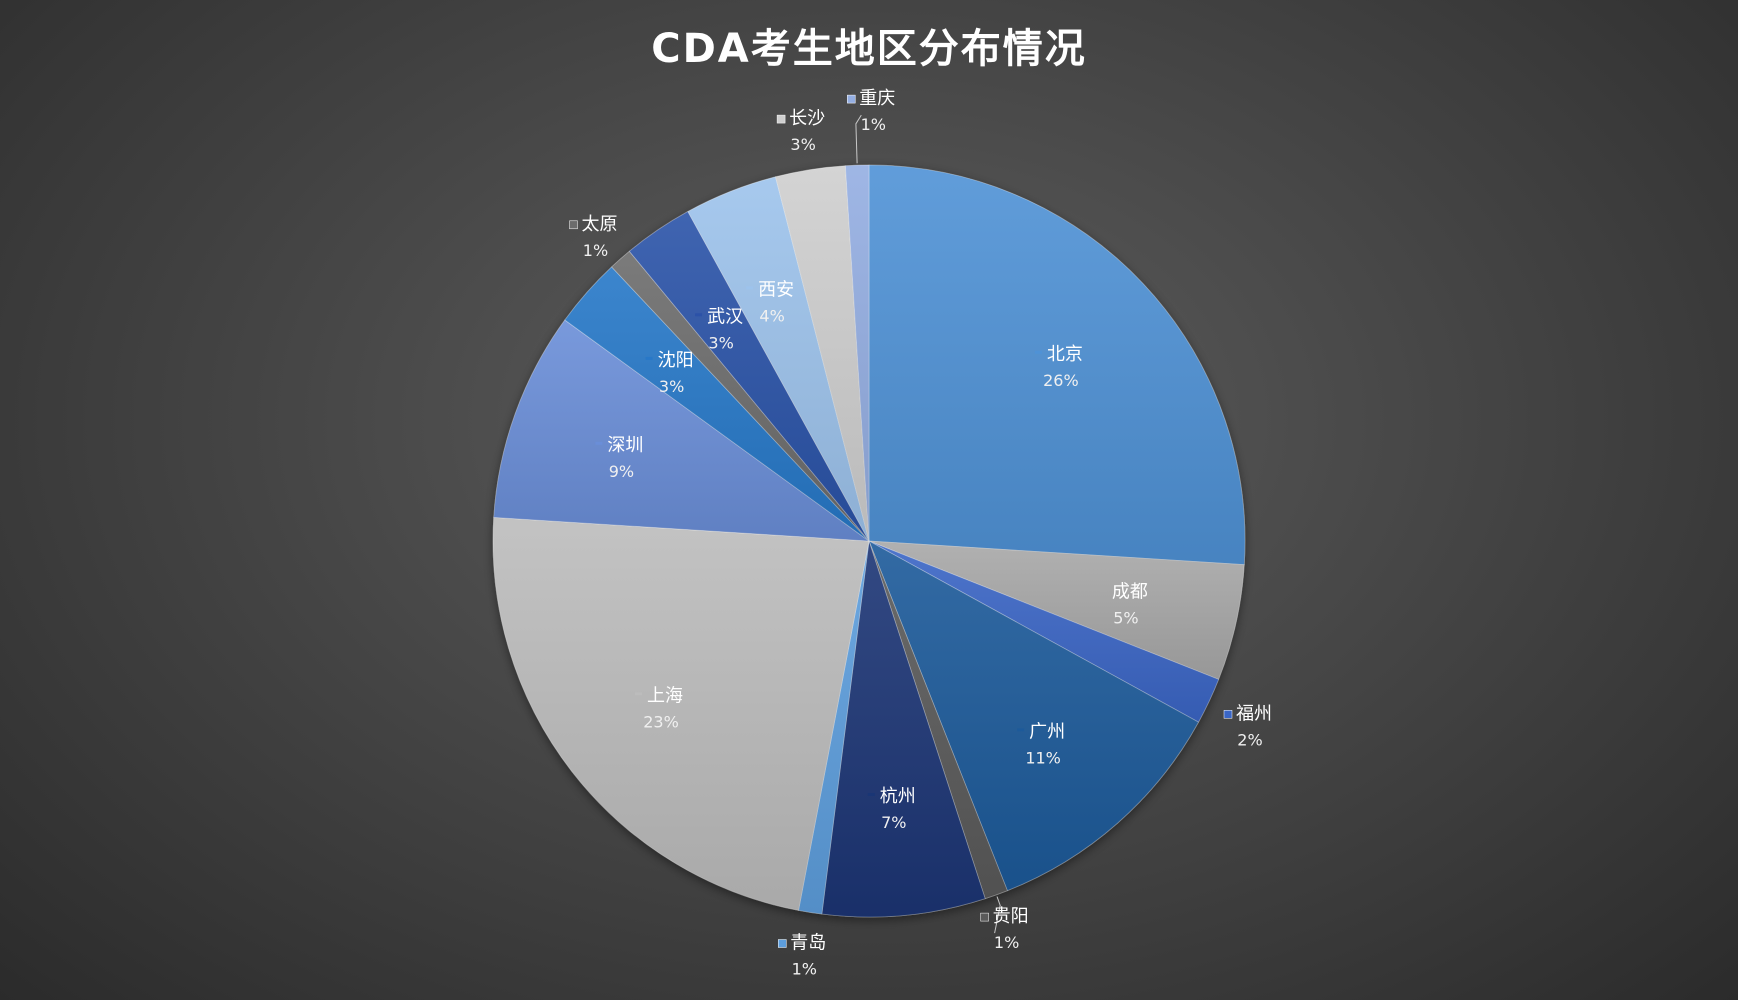 The image size is (1738, 1000). Describe the element at coordinates (1043, 757) in the screenshot. I see `slice-value-广州: 11%` at that location.